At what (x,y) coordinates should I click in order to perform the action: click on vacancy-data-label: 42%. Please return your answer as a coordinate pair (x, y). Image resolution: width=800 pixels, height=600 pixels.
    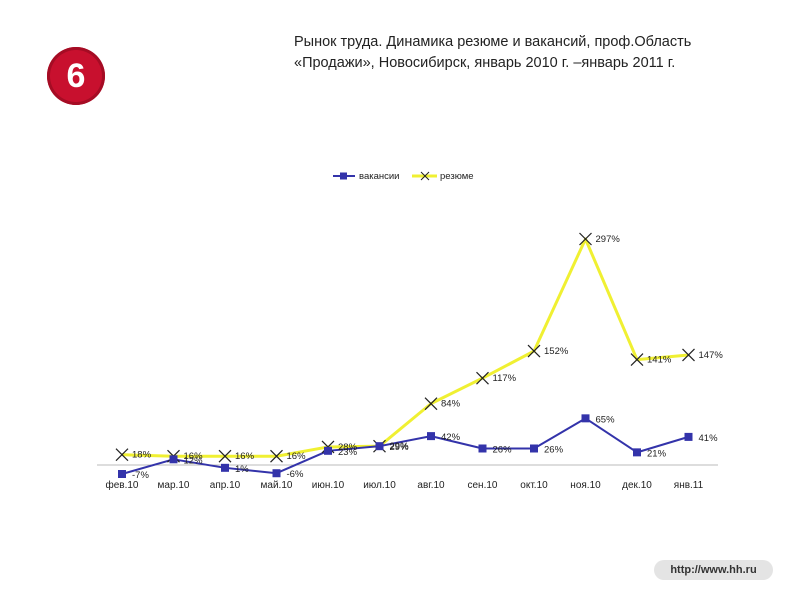
    Looking at the image, I should click on (451, 437).